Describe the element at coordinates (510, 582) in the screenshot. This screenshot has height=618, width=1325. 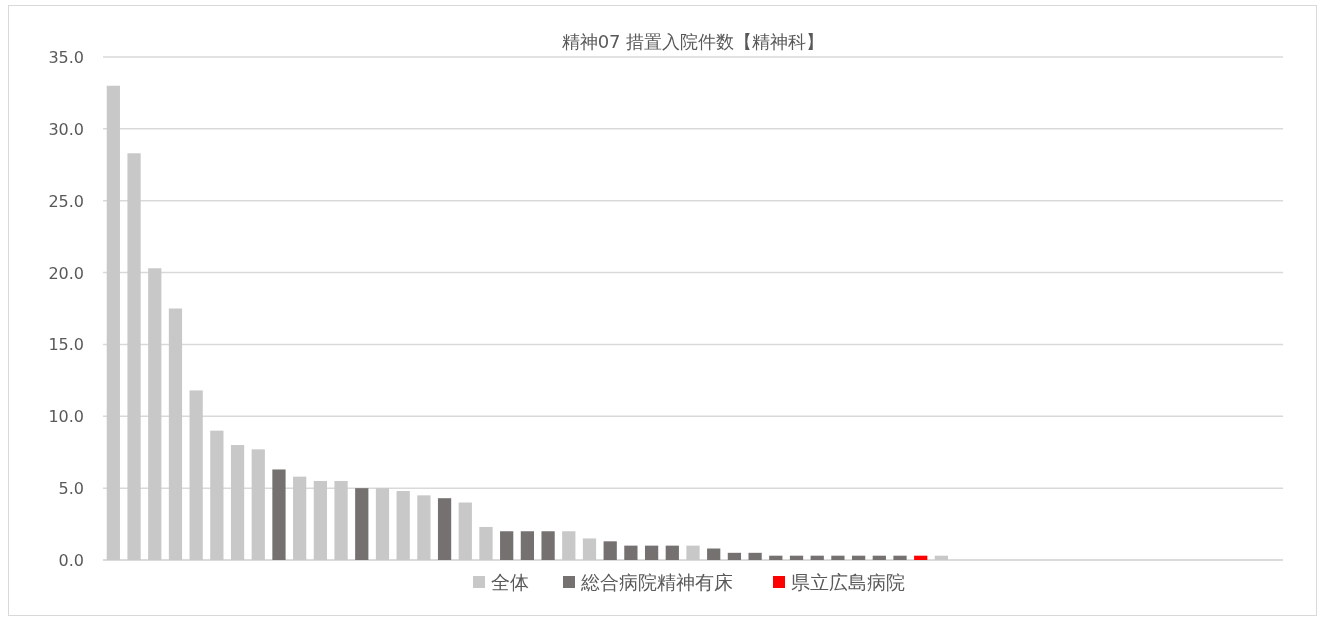
I see `legend-label: 全体` at that location.